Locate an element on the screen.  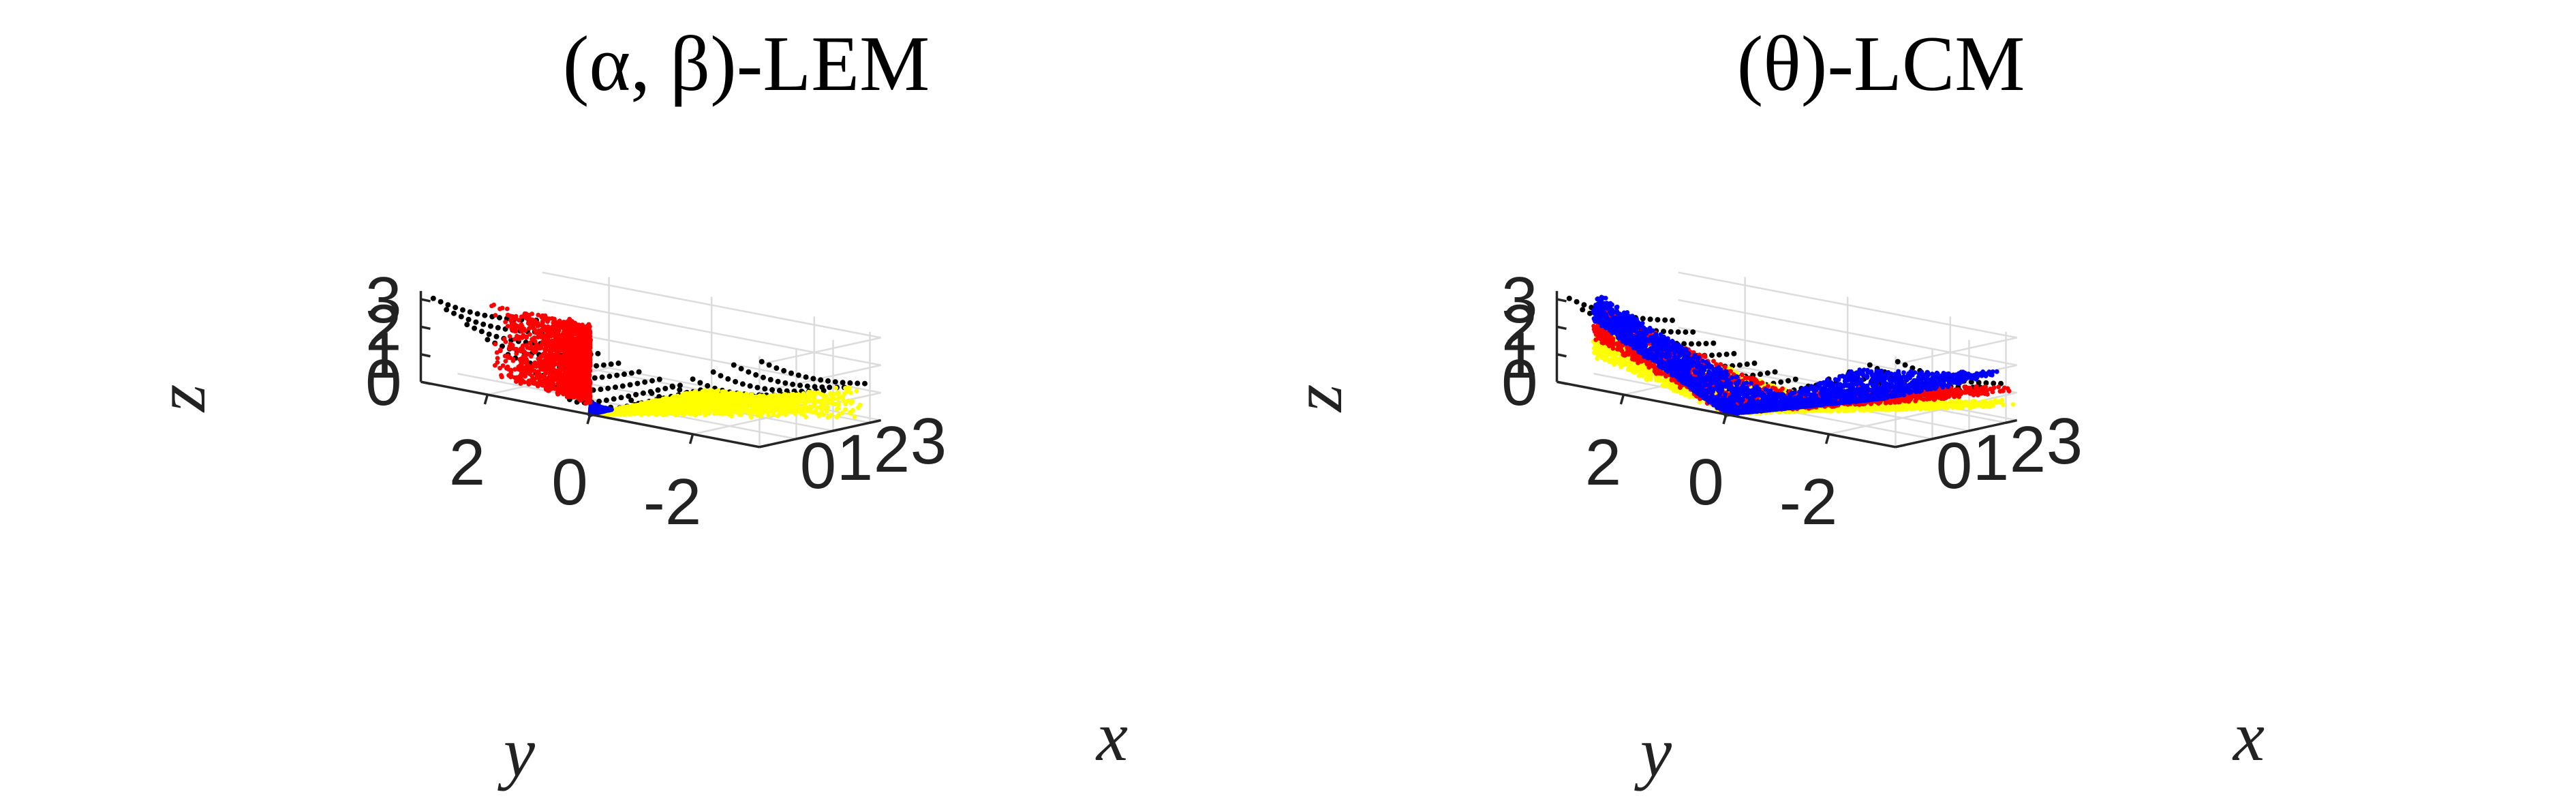
data-points is located at coordinates (649, 357).